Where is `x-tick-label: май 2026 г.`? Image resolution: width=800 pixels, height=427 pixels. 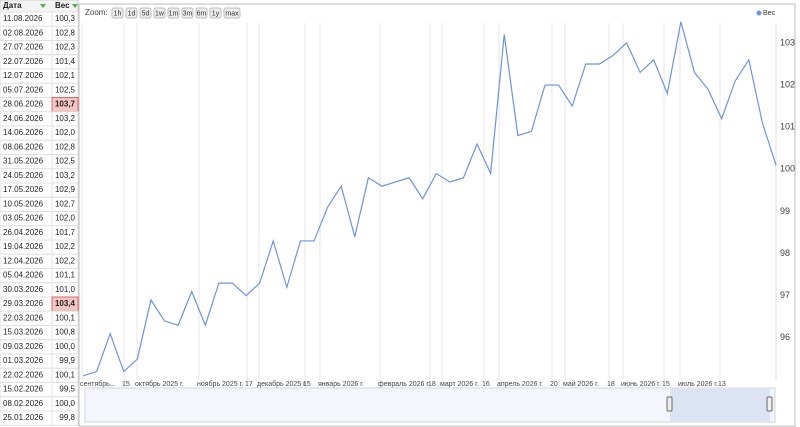
x-tick-label: май 2026 г. is located at coordinates (581, 384).